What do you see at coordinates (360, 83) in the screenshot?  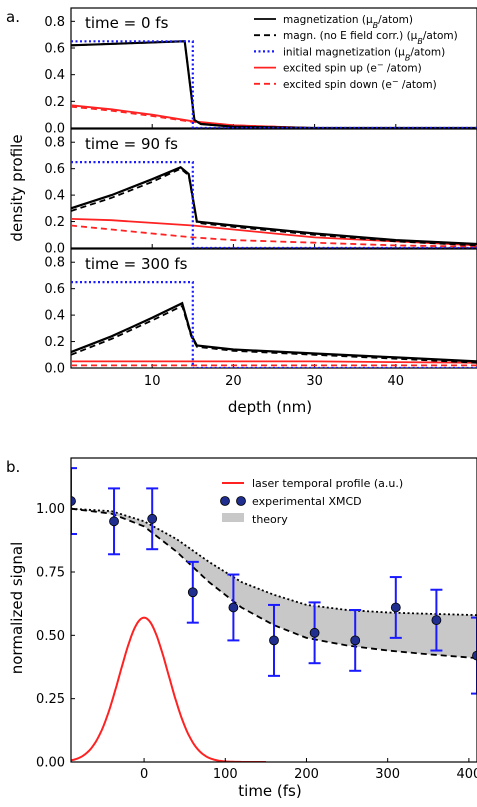 I see `legend-a-label: excited spin down (e− /atom)` at bounding box center [360, 83].